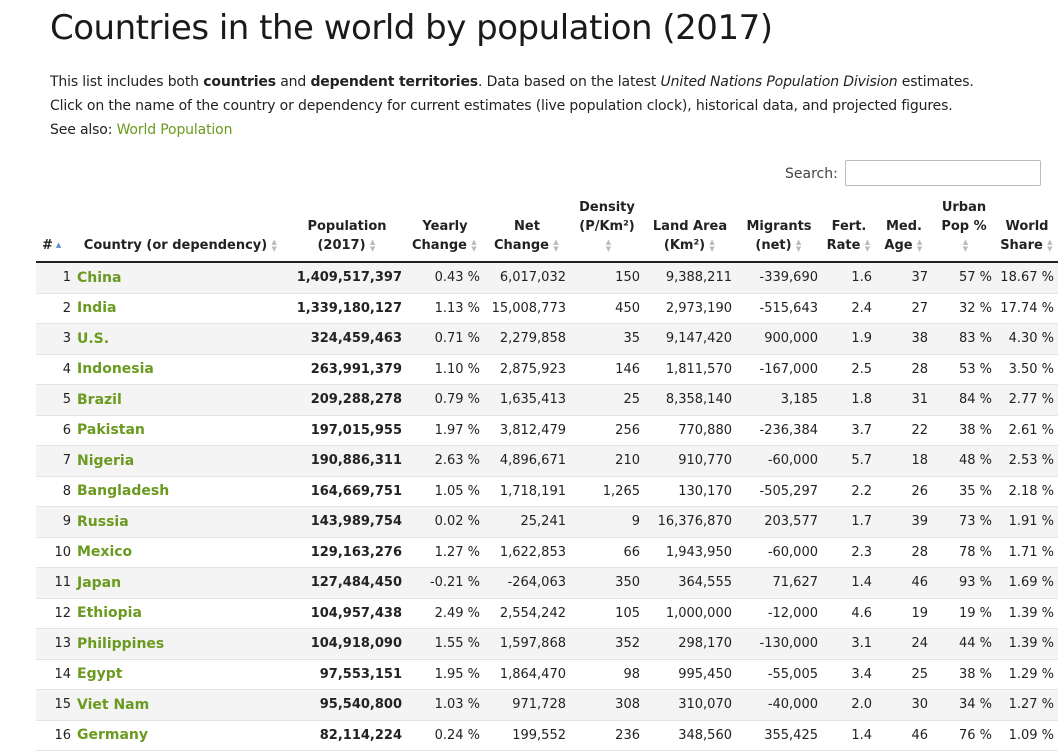 The height and width of the screenshot is (751, 1062). What do you see at coordinates (123, 491) in the screenshot?
I see `country-link: Bangladesh` at bounding box center [123, 491].